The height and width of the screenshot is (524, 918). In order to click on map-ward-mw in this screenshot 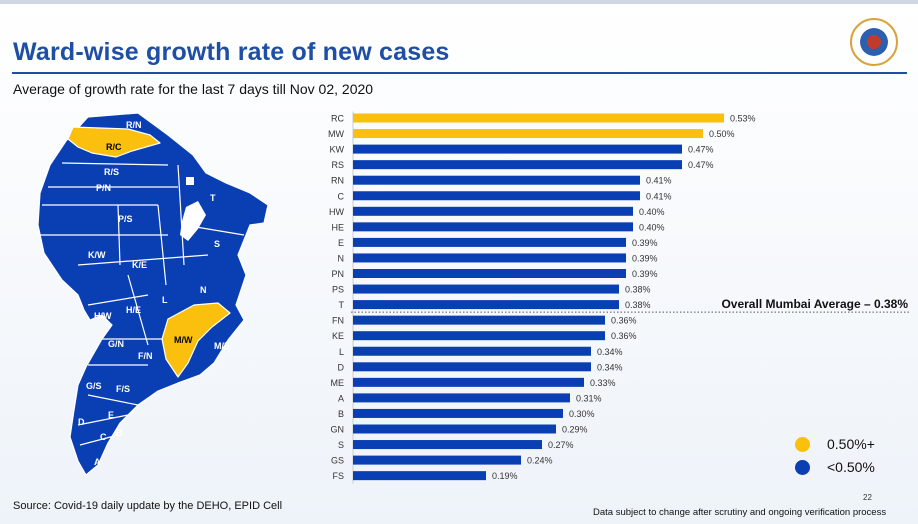, I will do `click(196, 340)`.